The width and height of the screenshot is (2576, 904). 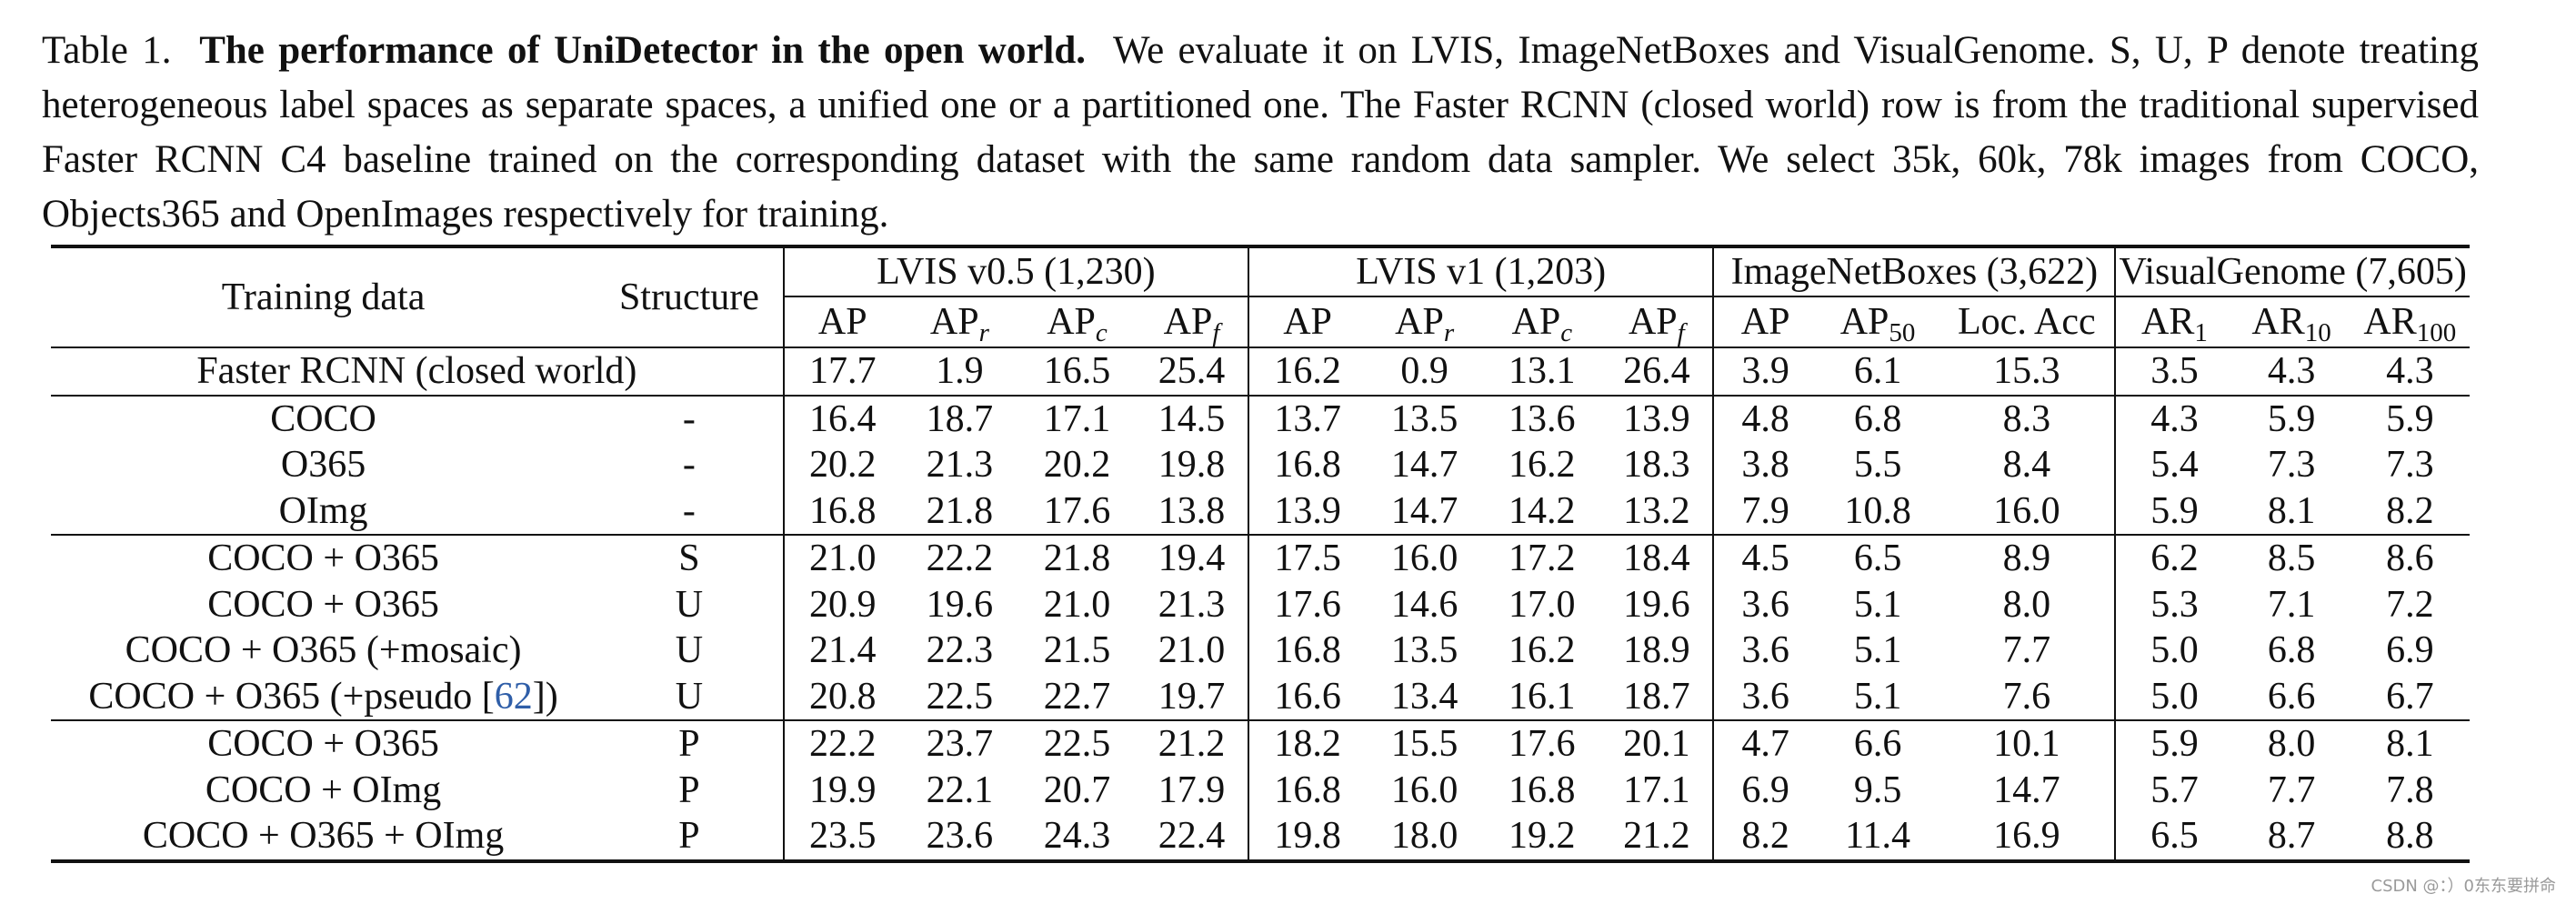 I want to click on cell-value: 14.5, so click(x=1193, y=418).